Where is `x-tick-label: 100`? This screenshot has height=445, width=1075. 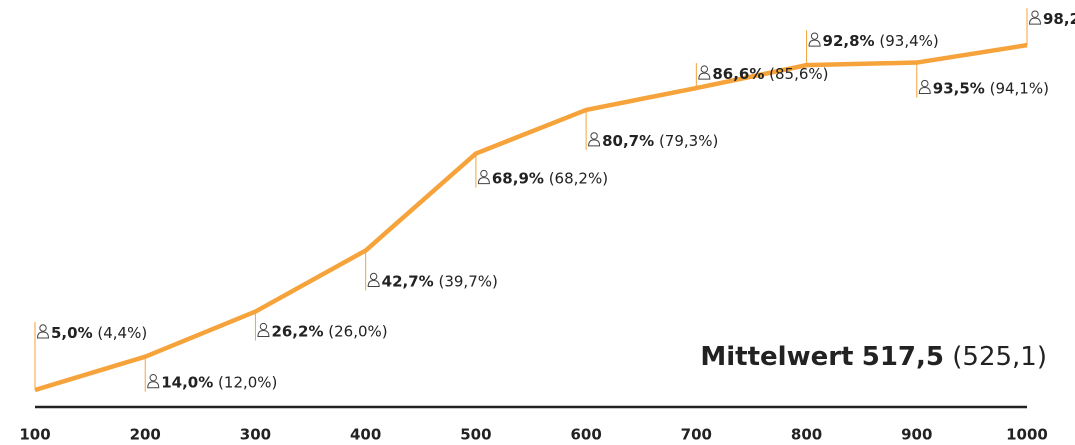
x-tick-label: 100 is located at coordinates (34, 435).